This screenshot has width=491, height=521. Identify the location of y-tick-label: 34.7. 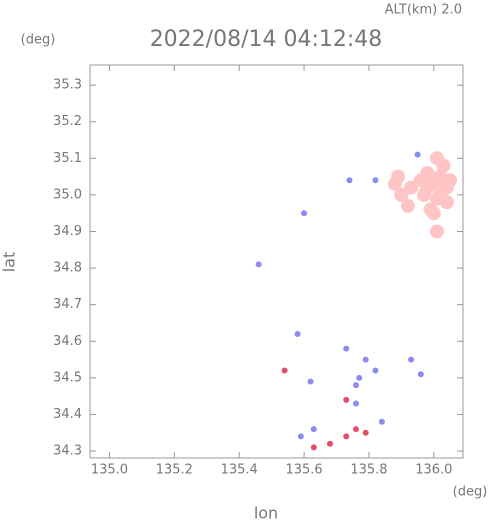
(67, 304).